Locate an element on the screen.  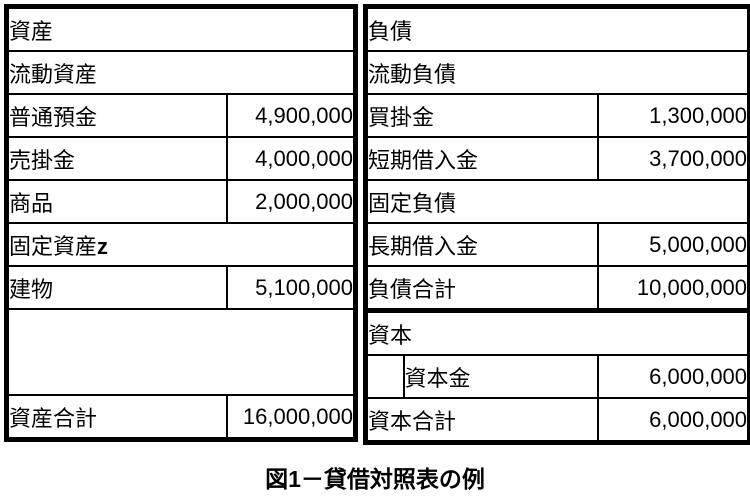
table-row: 固定資産z is located at coordinates (181, 244).